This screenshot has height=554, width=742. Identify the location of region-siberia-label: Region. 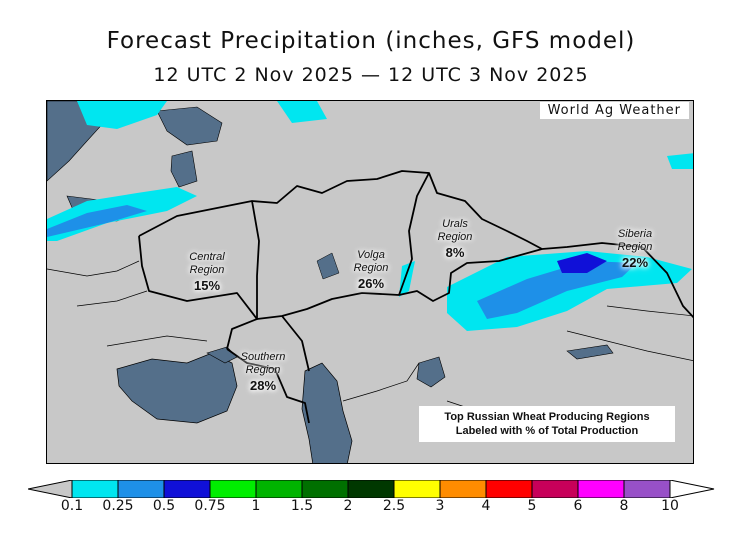
(635, 247).